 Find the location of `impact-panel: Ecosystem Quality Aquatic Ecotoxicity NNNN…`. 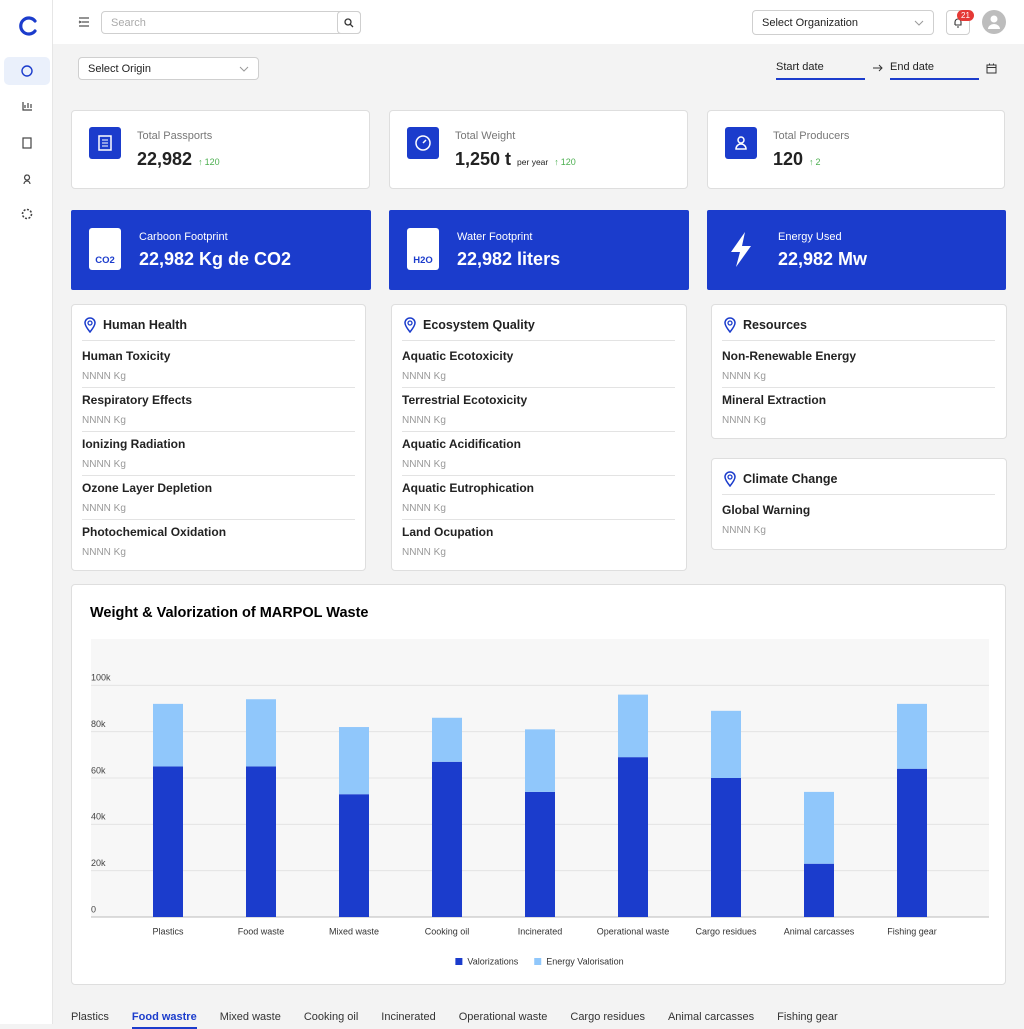

impact-panel: Ecosystem Quality Aquatic Ecotoxicity NNNN… is located at coordinates (539, 437).